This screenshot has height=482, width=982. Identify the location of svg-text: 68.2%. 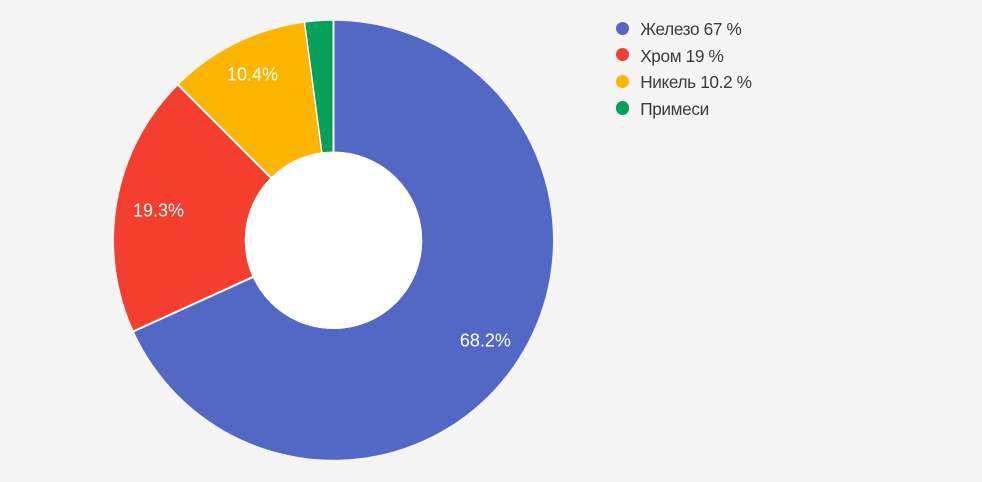
(485, 340).